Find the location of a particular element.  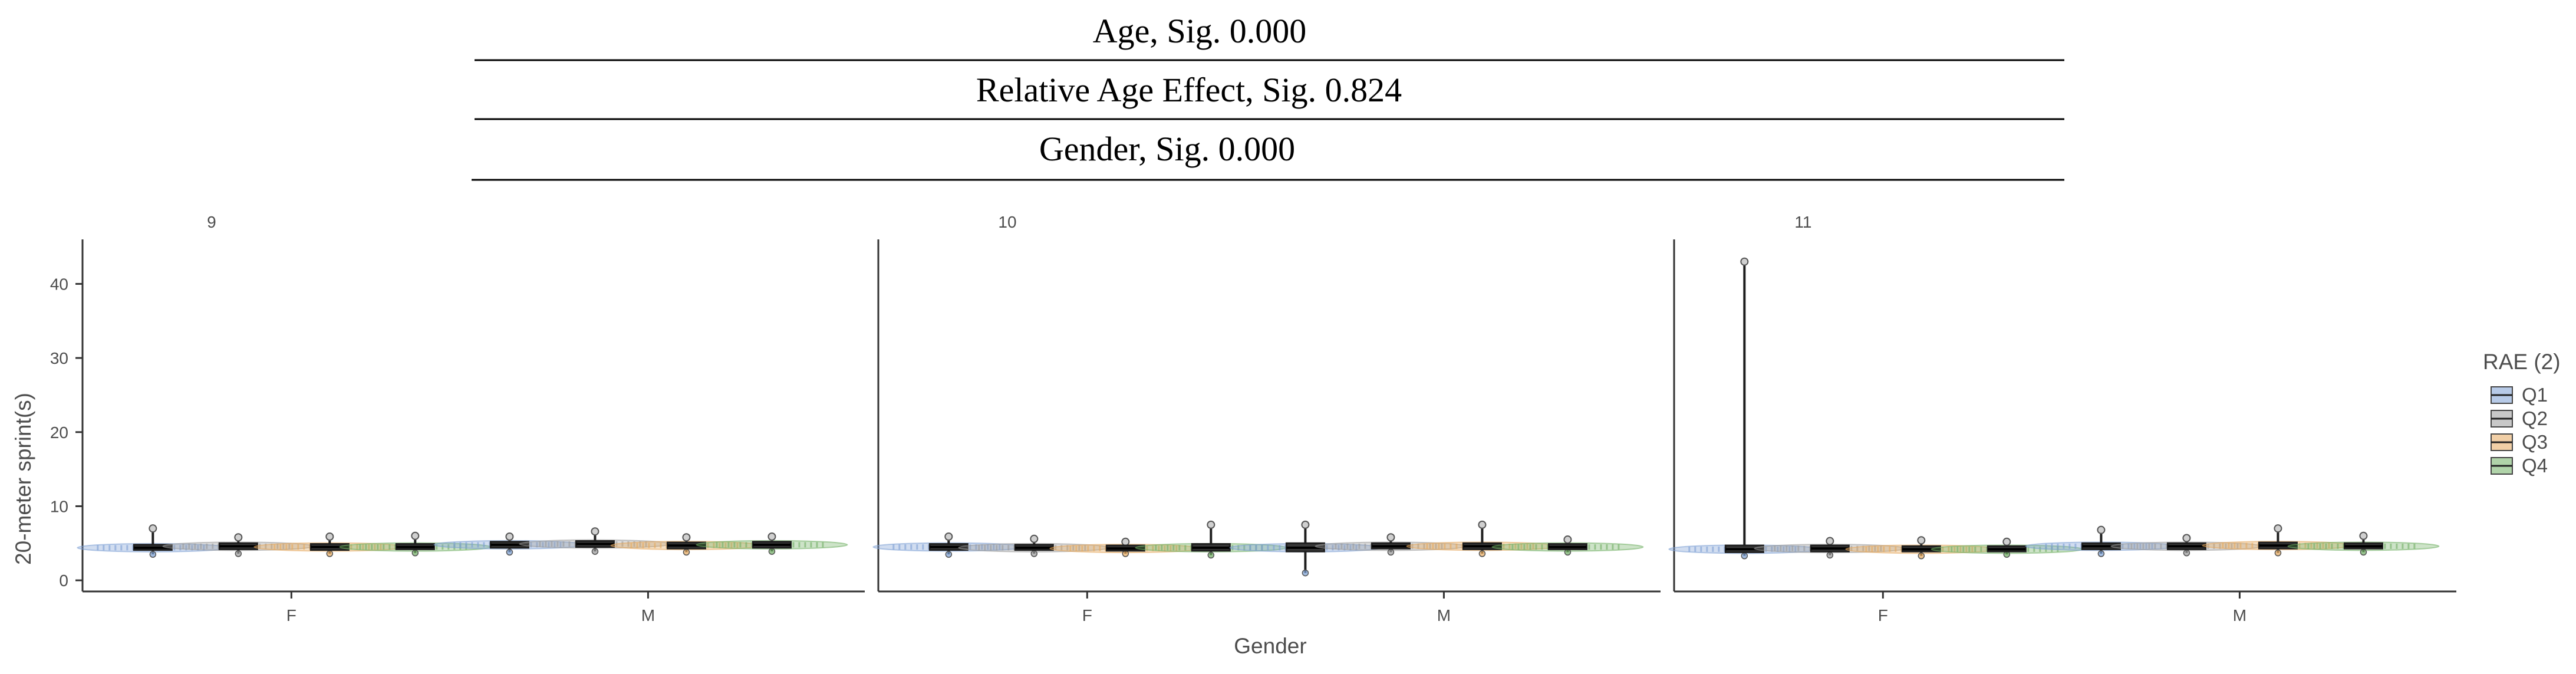

facet-label: 11 is located at coordinates (1802, 222).